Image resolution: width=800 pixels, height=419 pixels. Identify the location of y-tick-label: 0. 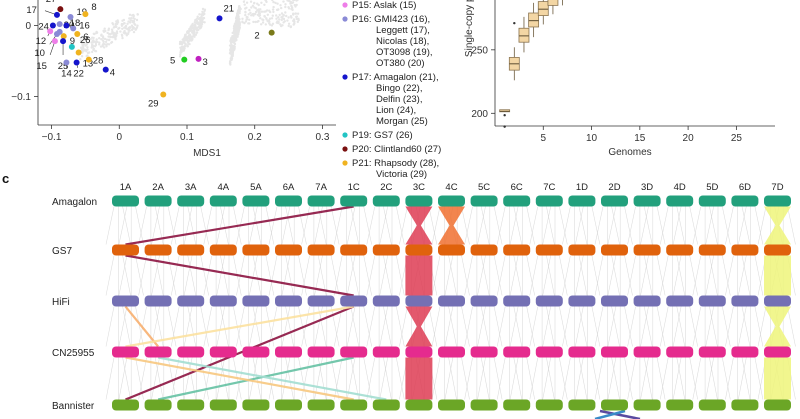
(28, 26).